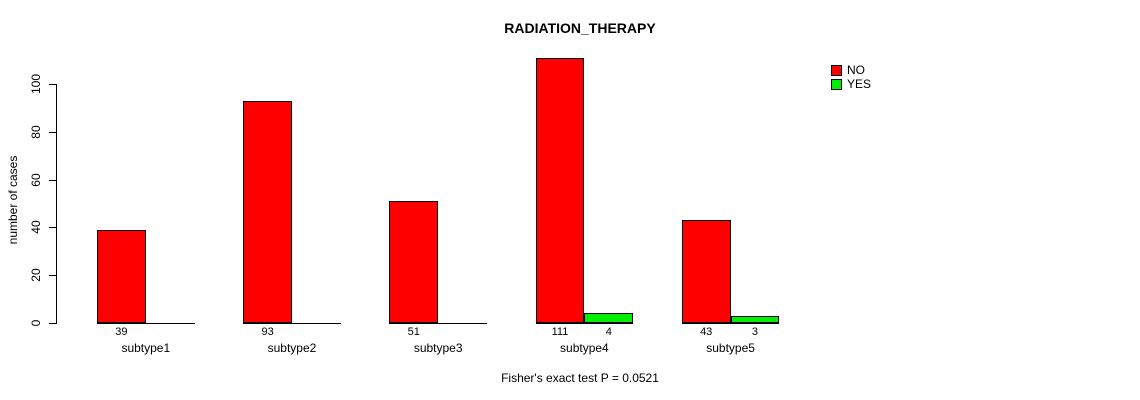 The height and width of the screenshot is (400, 1140). Describe the element at coordinates (36, 132) in the screenshot. I see `y-tick-label: 80` at that location.